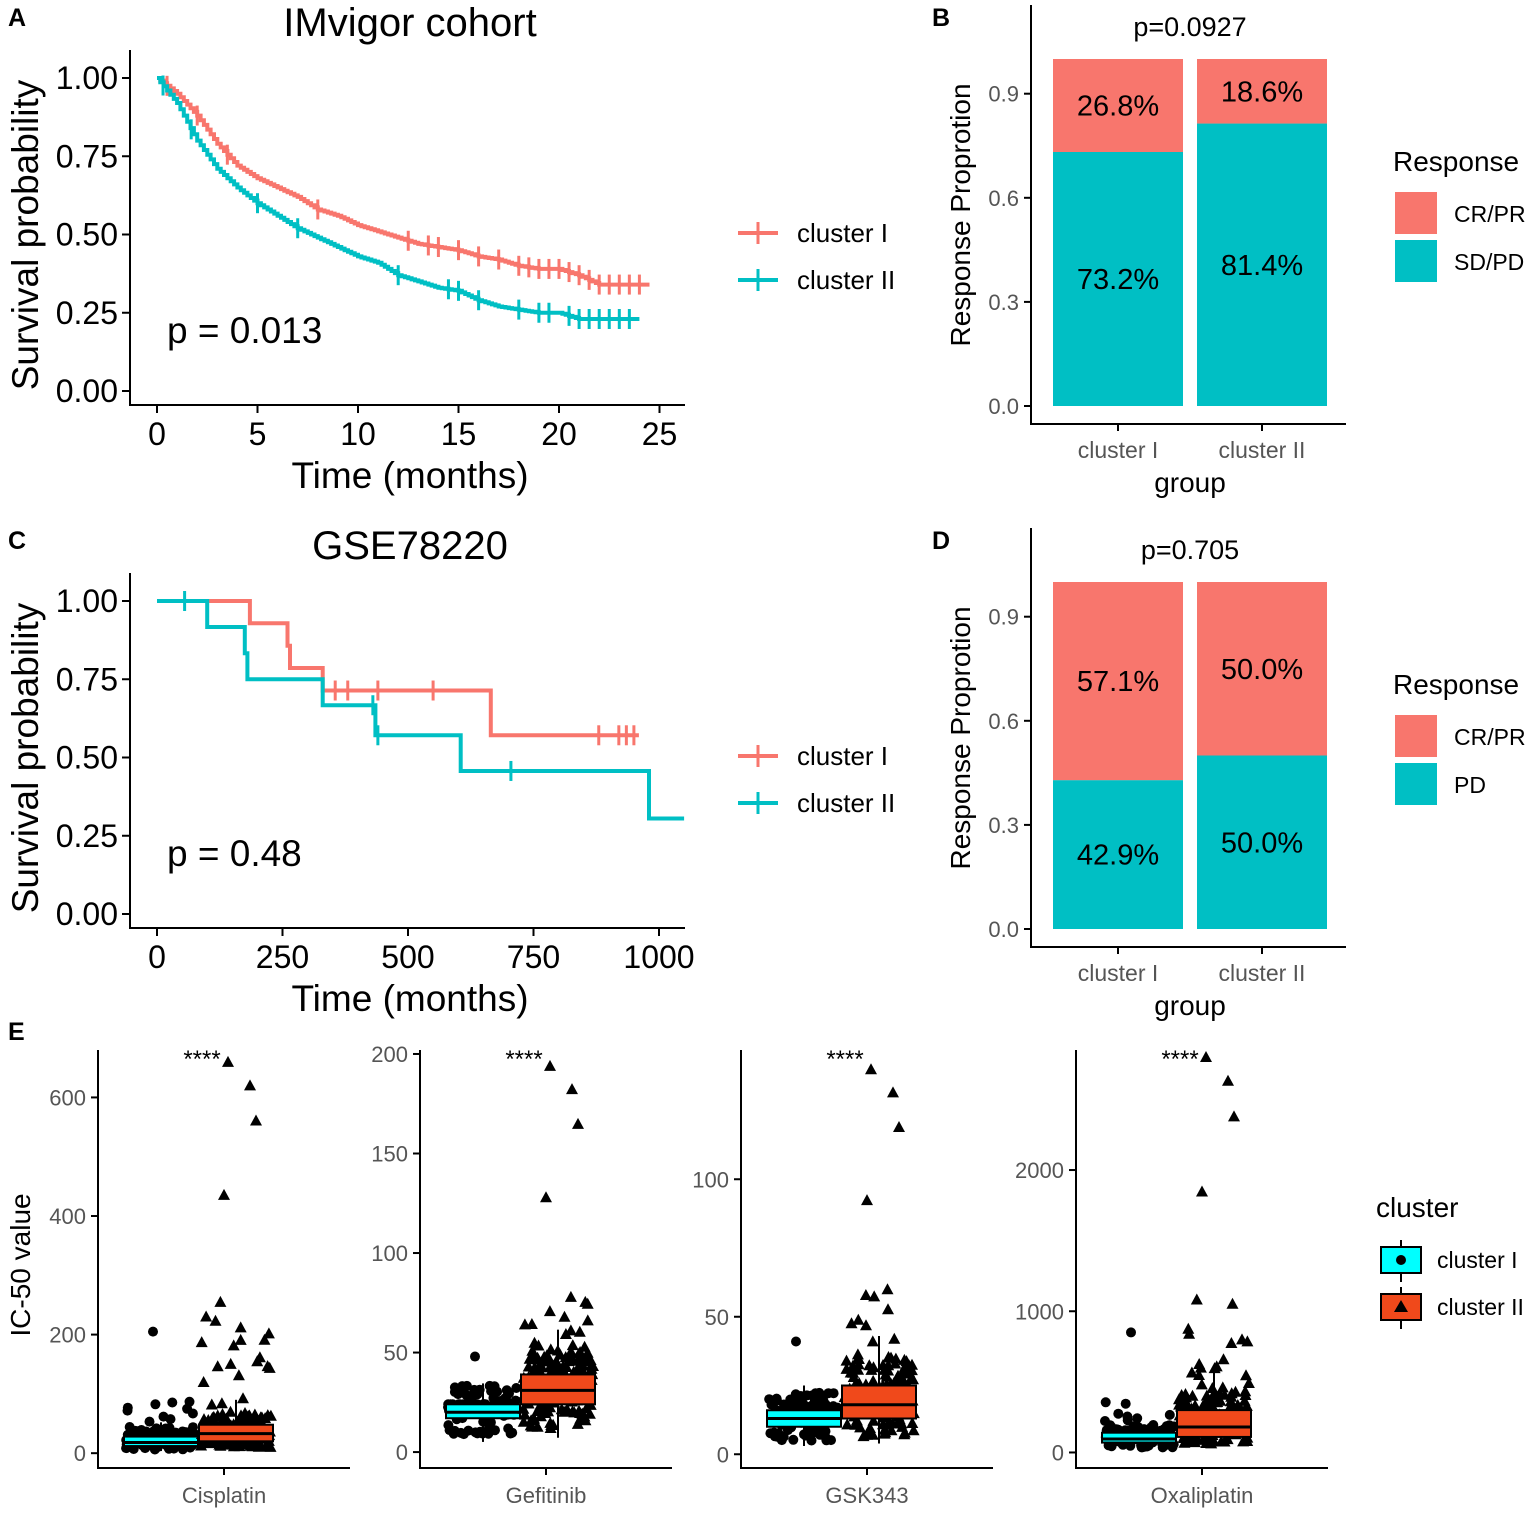 The height and width of the screenshot is (1513, 1535). I want to click on bar-label: 42.9%, so click(1118, 856).